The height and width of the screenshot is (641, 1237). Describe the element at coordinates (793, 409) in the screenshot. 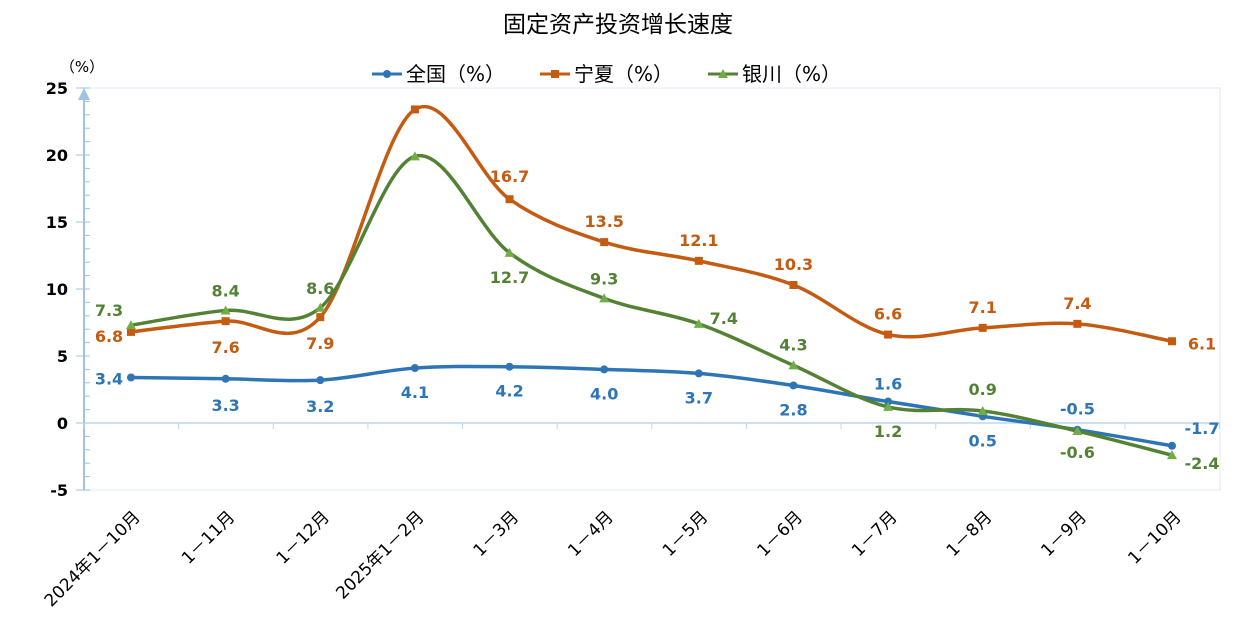

I see `data-label: 2.8` at that location.